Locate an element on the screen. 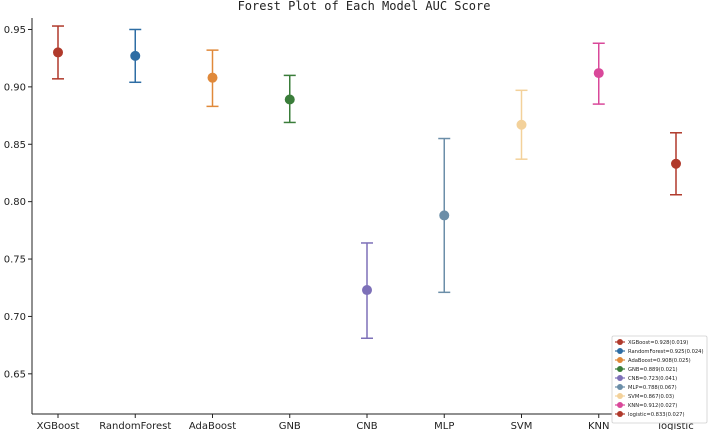  x-tick-label: CNB is located at coordinates (366, 425).